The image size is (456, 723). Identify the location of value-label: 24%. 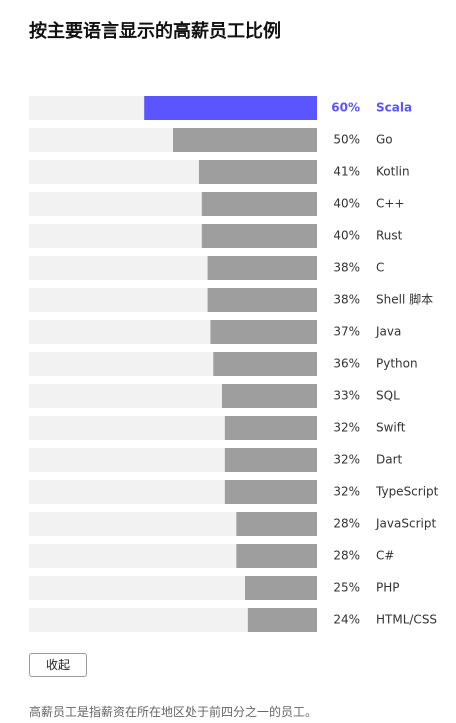
(346, 620).